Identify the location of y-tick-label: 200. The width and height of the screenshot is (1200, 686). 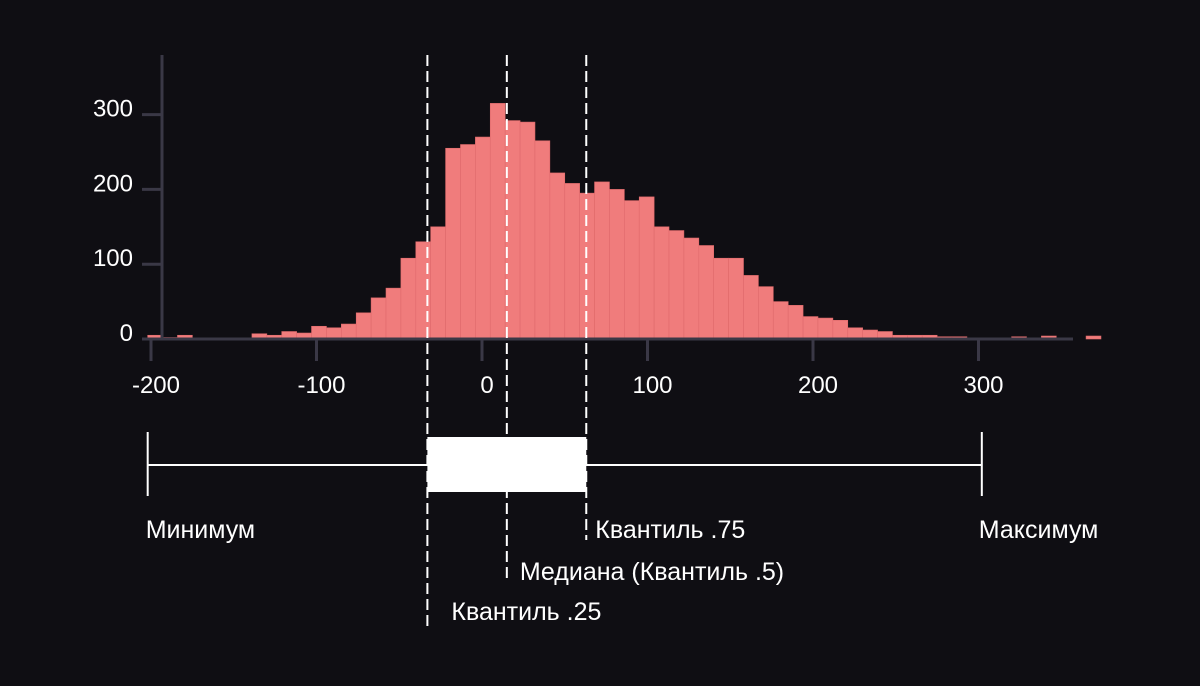
(113, 183).